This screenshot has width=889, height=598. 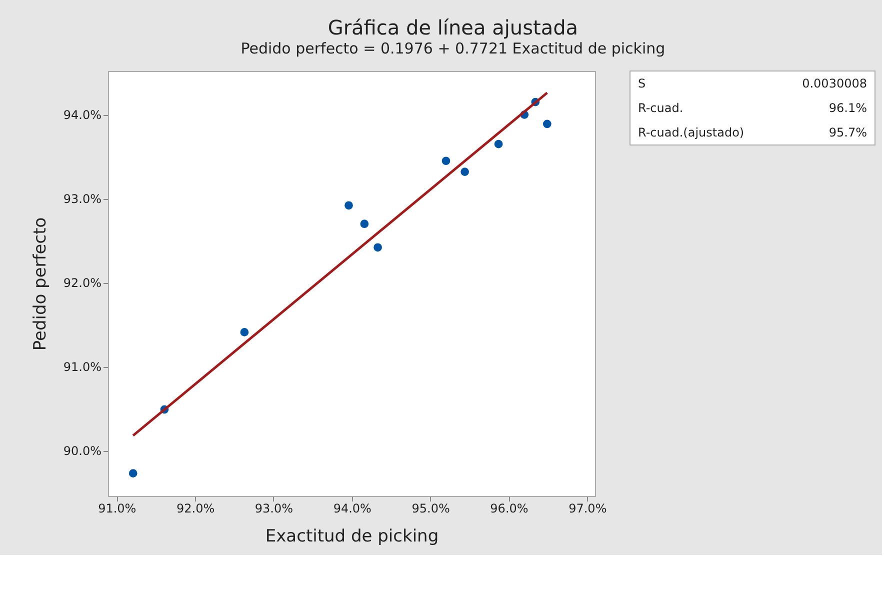 What do you see at coordinates (352, 536) in the screenshot?
I see `x-axis-title: Exactitud de picking` at bounding box center [352, 536].